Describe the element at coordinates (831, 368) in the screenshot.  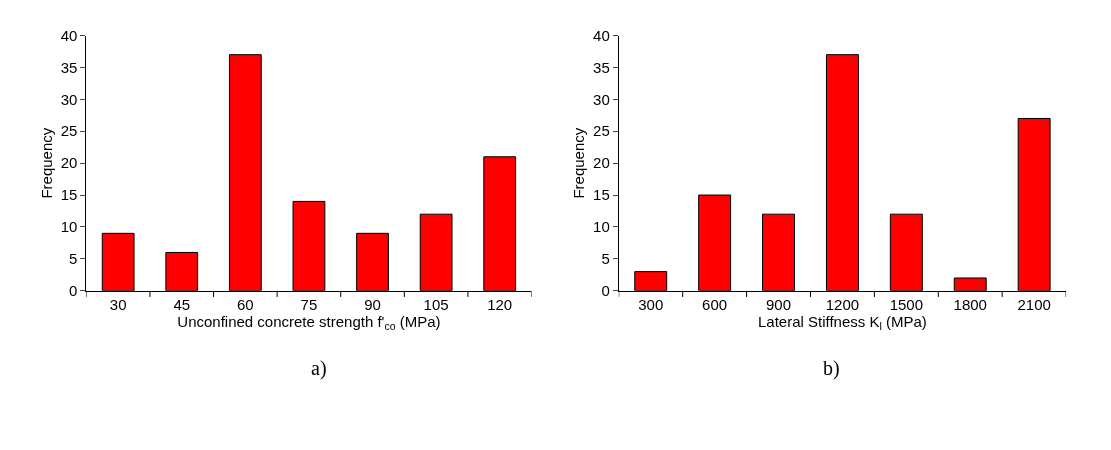
I see `text: b)` at that location.